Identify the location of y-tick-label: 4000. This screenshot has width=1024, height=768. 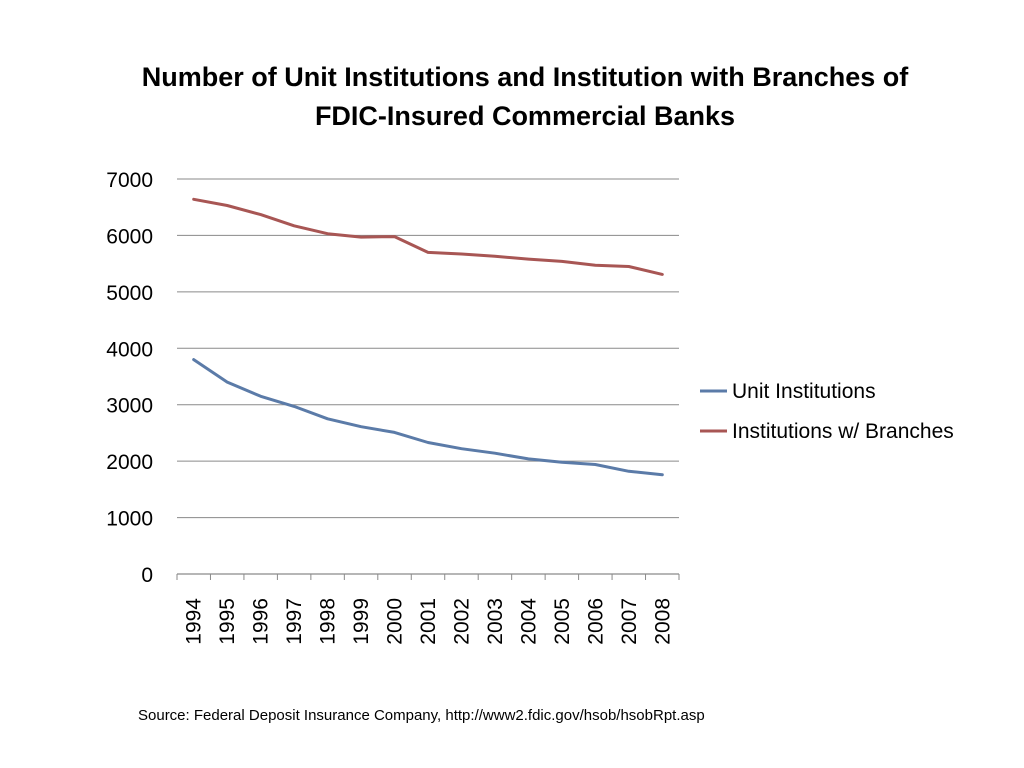
(129, 349).